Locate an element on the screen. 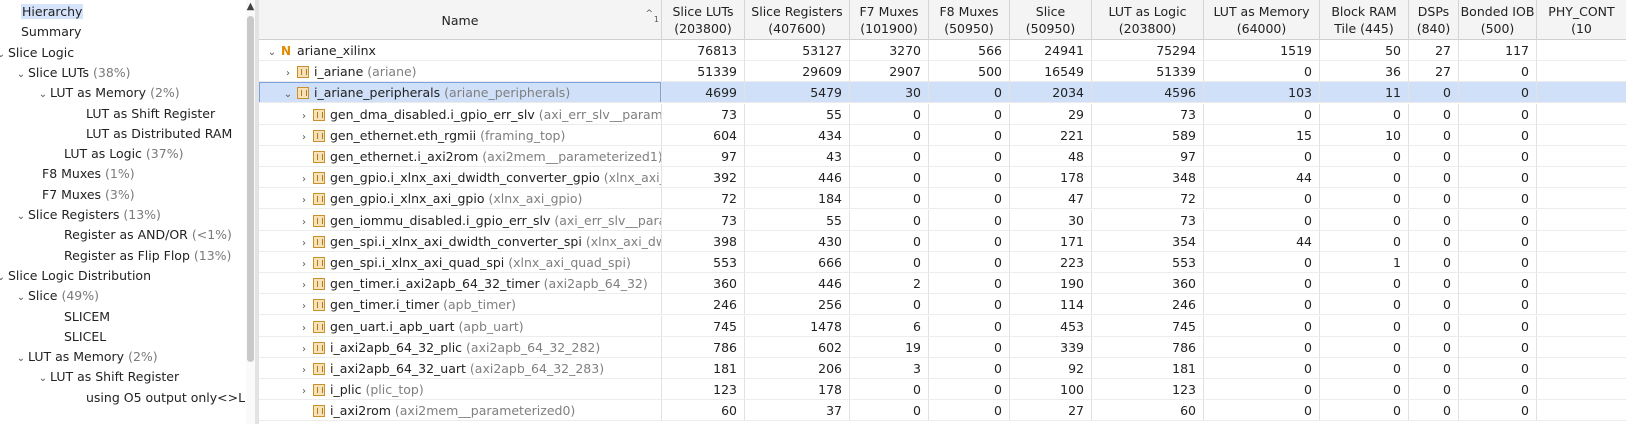 Image resolution: width=1626 pixels, height=424 pixels. column-header: Block RAM Tile (445) is located at coordinates (1364, 20).